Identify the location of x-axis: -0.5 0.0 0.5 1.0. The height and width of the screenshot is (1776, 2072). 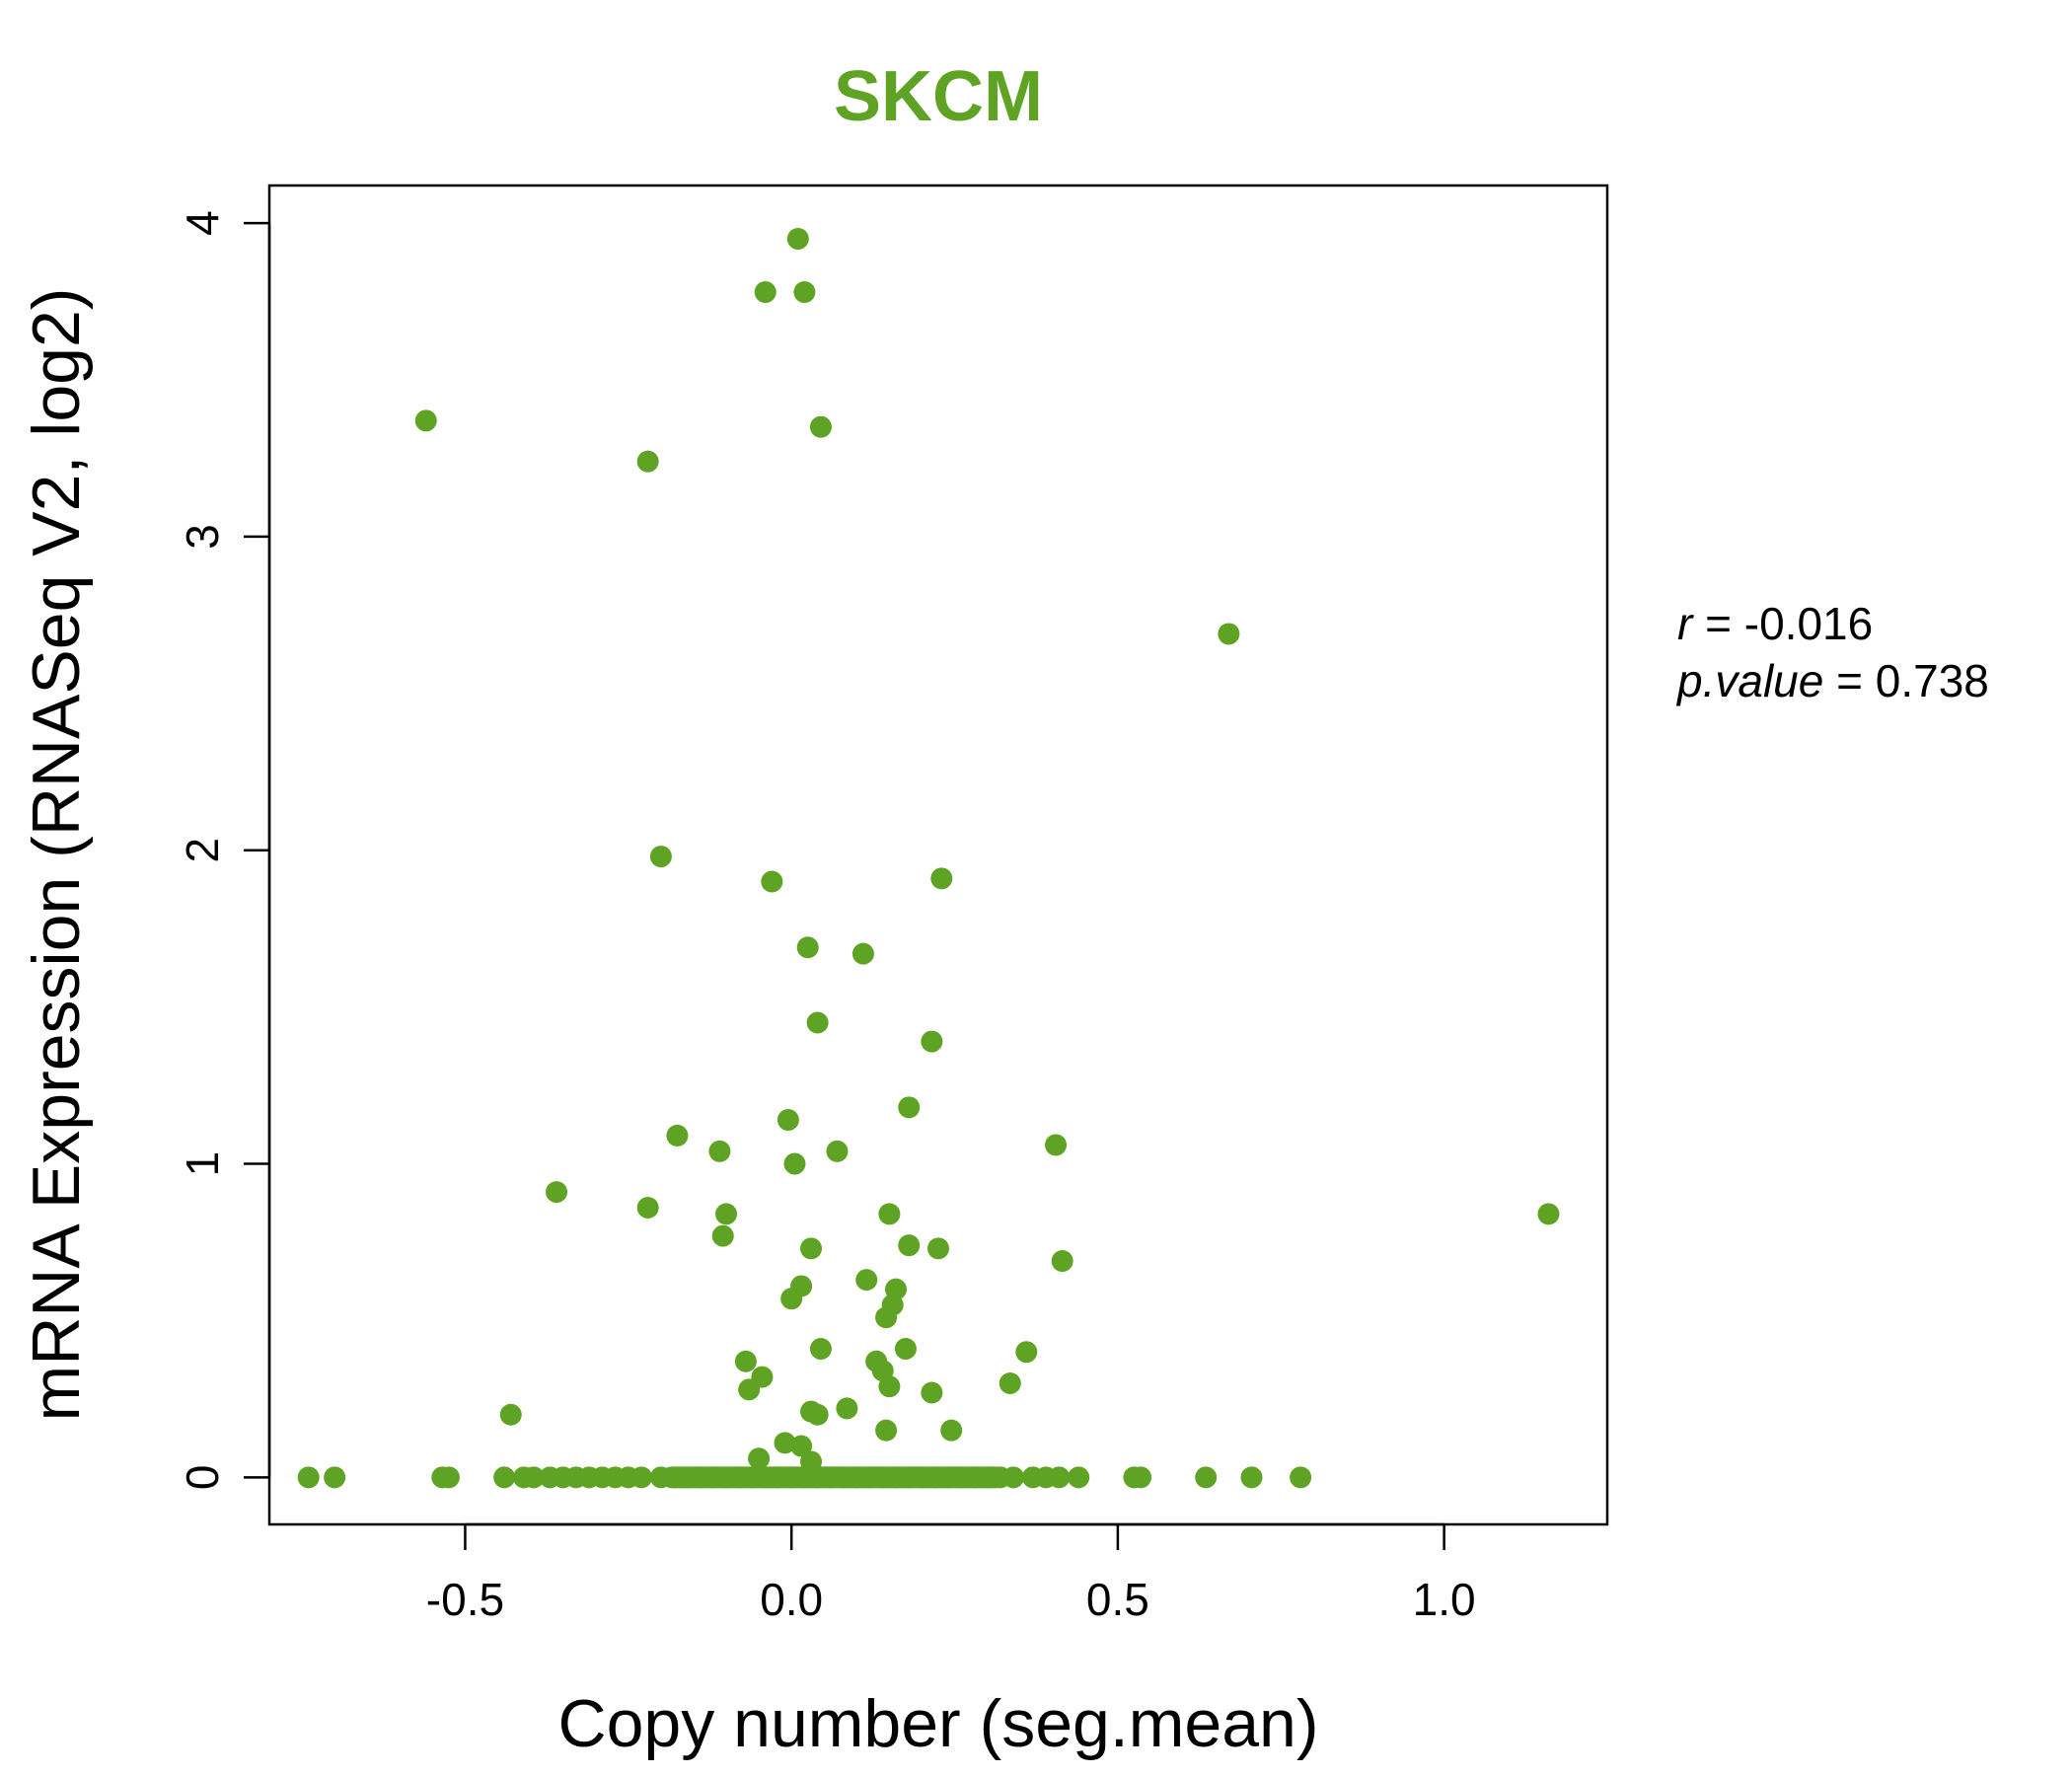
(951, 1573).